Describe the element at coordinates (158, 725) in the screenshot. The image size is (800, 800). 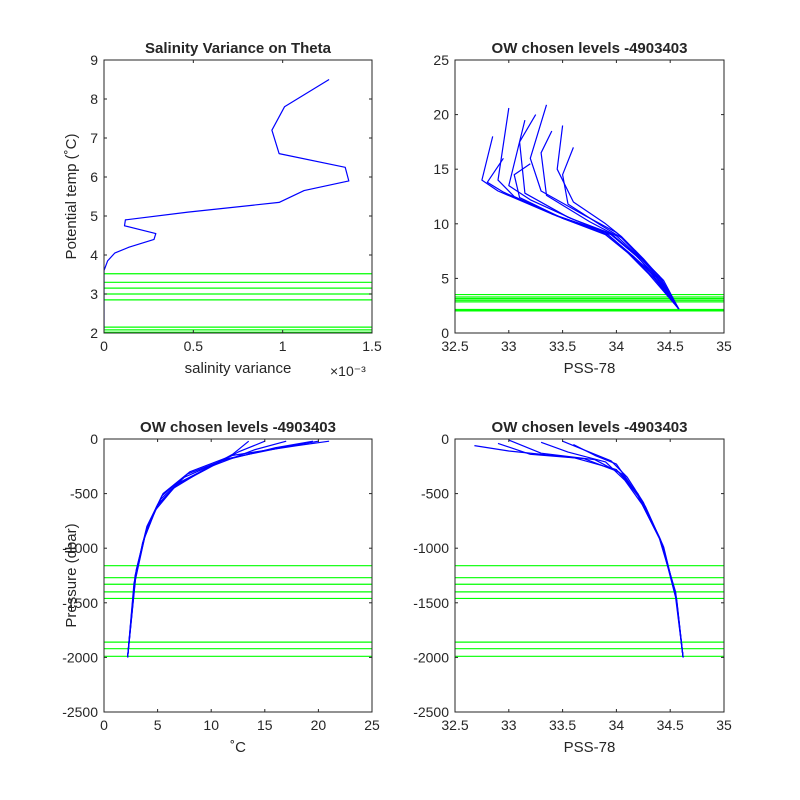
I see `panel-3-x-tick-label-2: 5` at that location.